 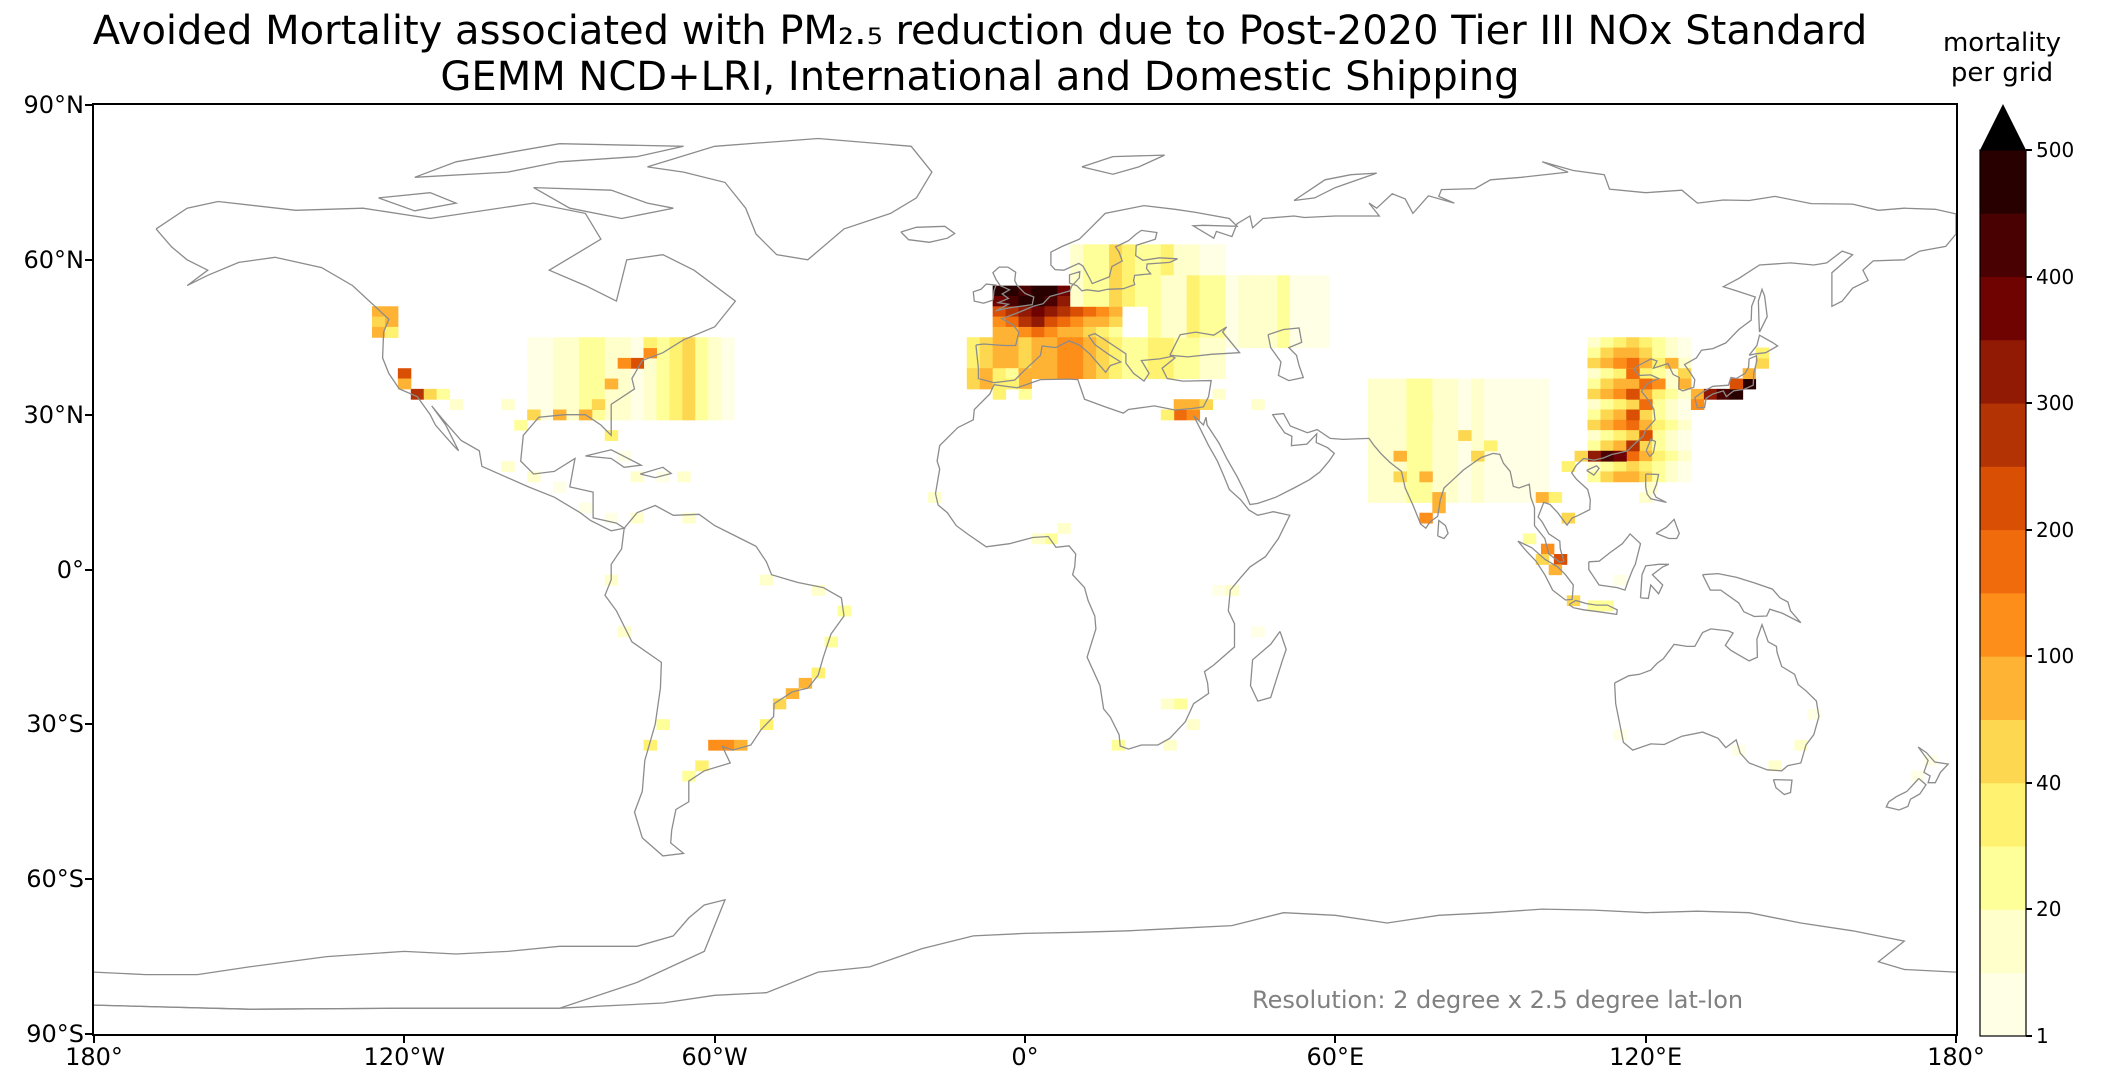 I want to click on y-tick-label: 30°S, so click(x=55, y=724).